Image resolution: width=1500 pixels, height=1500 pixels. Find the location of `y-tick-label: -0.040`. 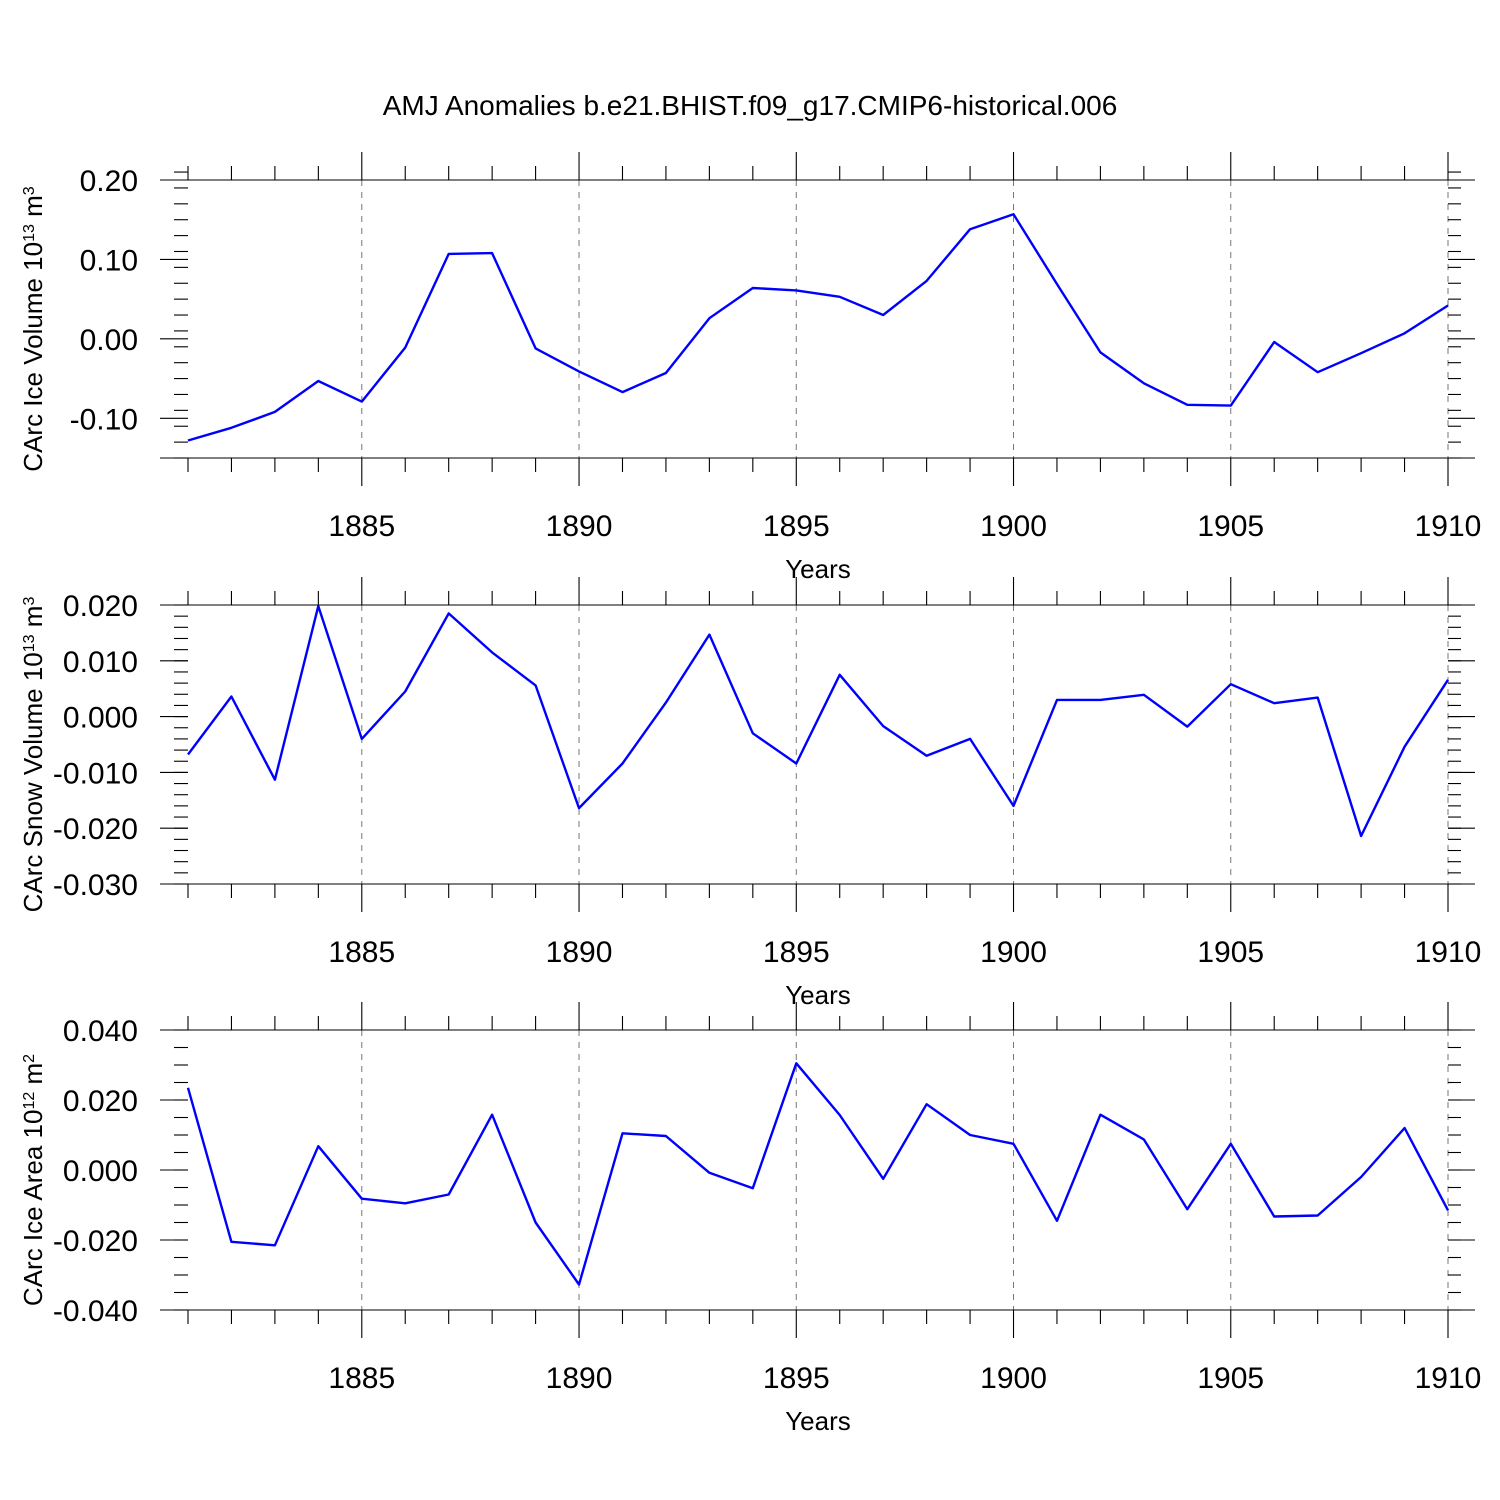

y-tick-label: -0.040 is located at coordinates (95, 1311).